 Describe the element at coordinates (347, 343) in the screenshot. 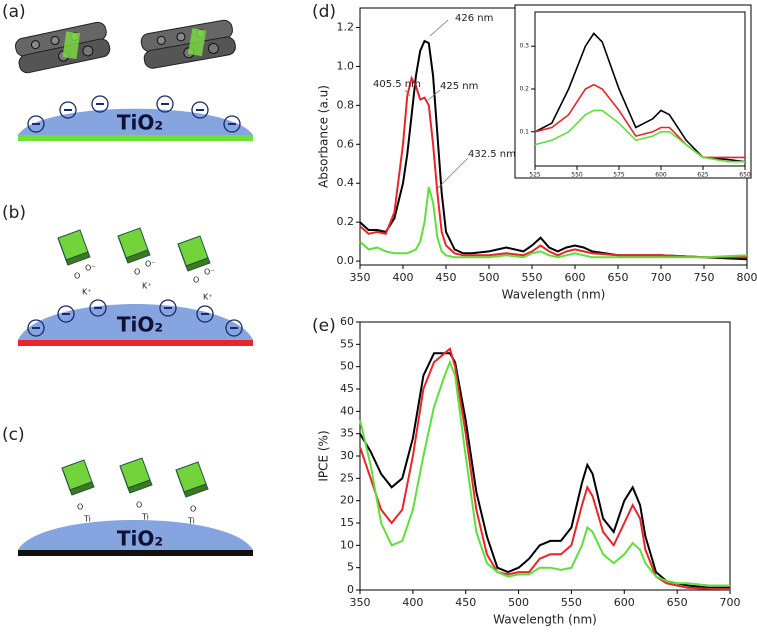

I see `y-tick-label: 55` at that location.